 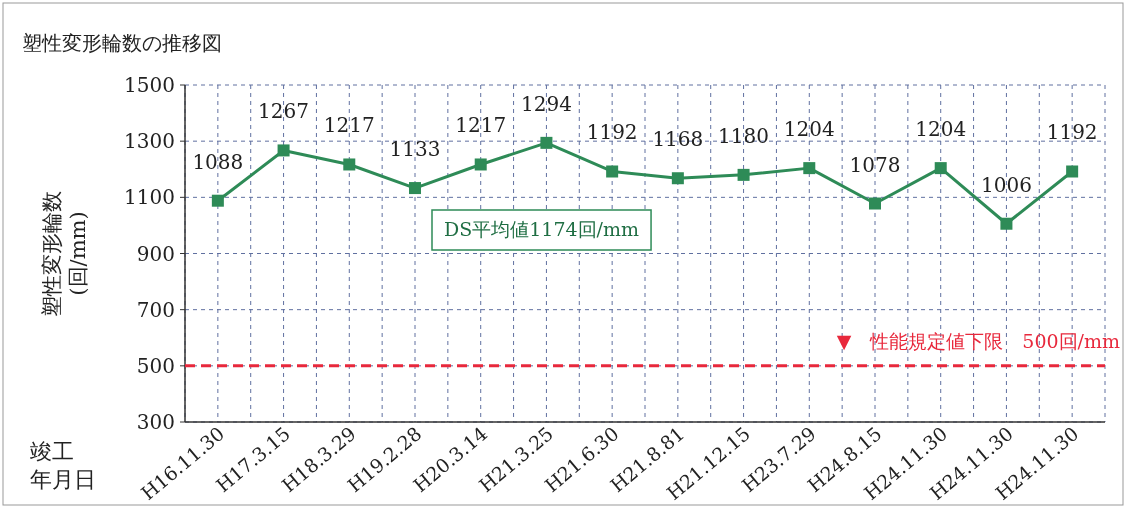 I want to click on y-tick-label: 1100, so click(x=149, y=197).